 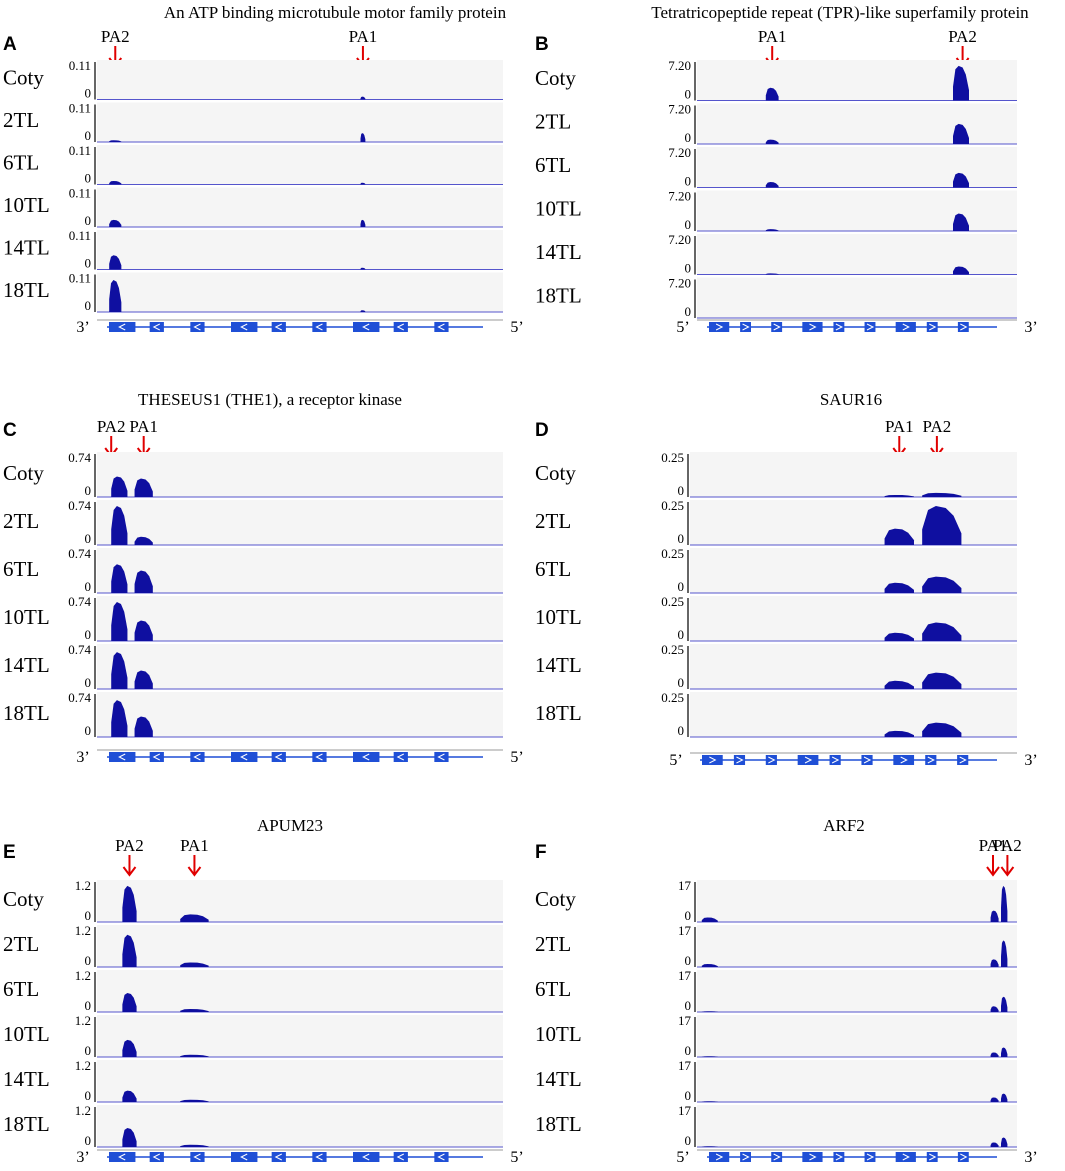 What do you see at coordinates (675, 760) in the screenshot?
I see `gene-left-end: 5’` at bounding box center [675, 760].